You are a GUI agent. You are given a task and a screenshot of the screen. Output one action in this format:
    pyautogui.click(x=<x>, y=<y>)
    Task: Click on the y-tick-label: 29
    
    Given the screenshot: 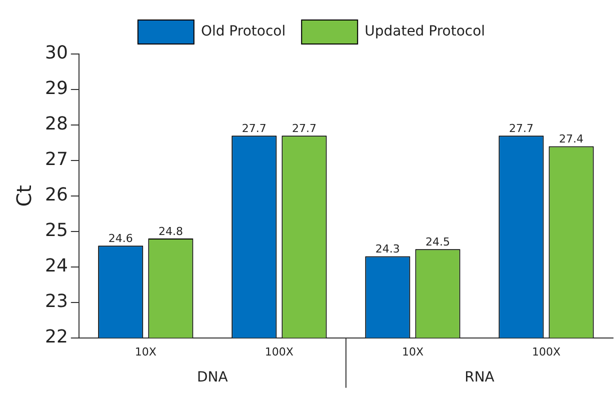 What is the action you would take?
    pyautogui.click(x=56, y=89)
    